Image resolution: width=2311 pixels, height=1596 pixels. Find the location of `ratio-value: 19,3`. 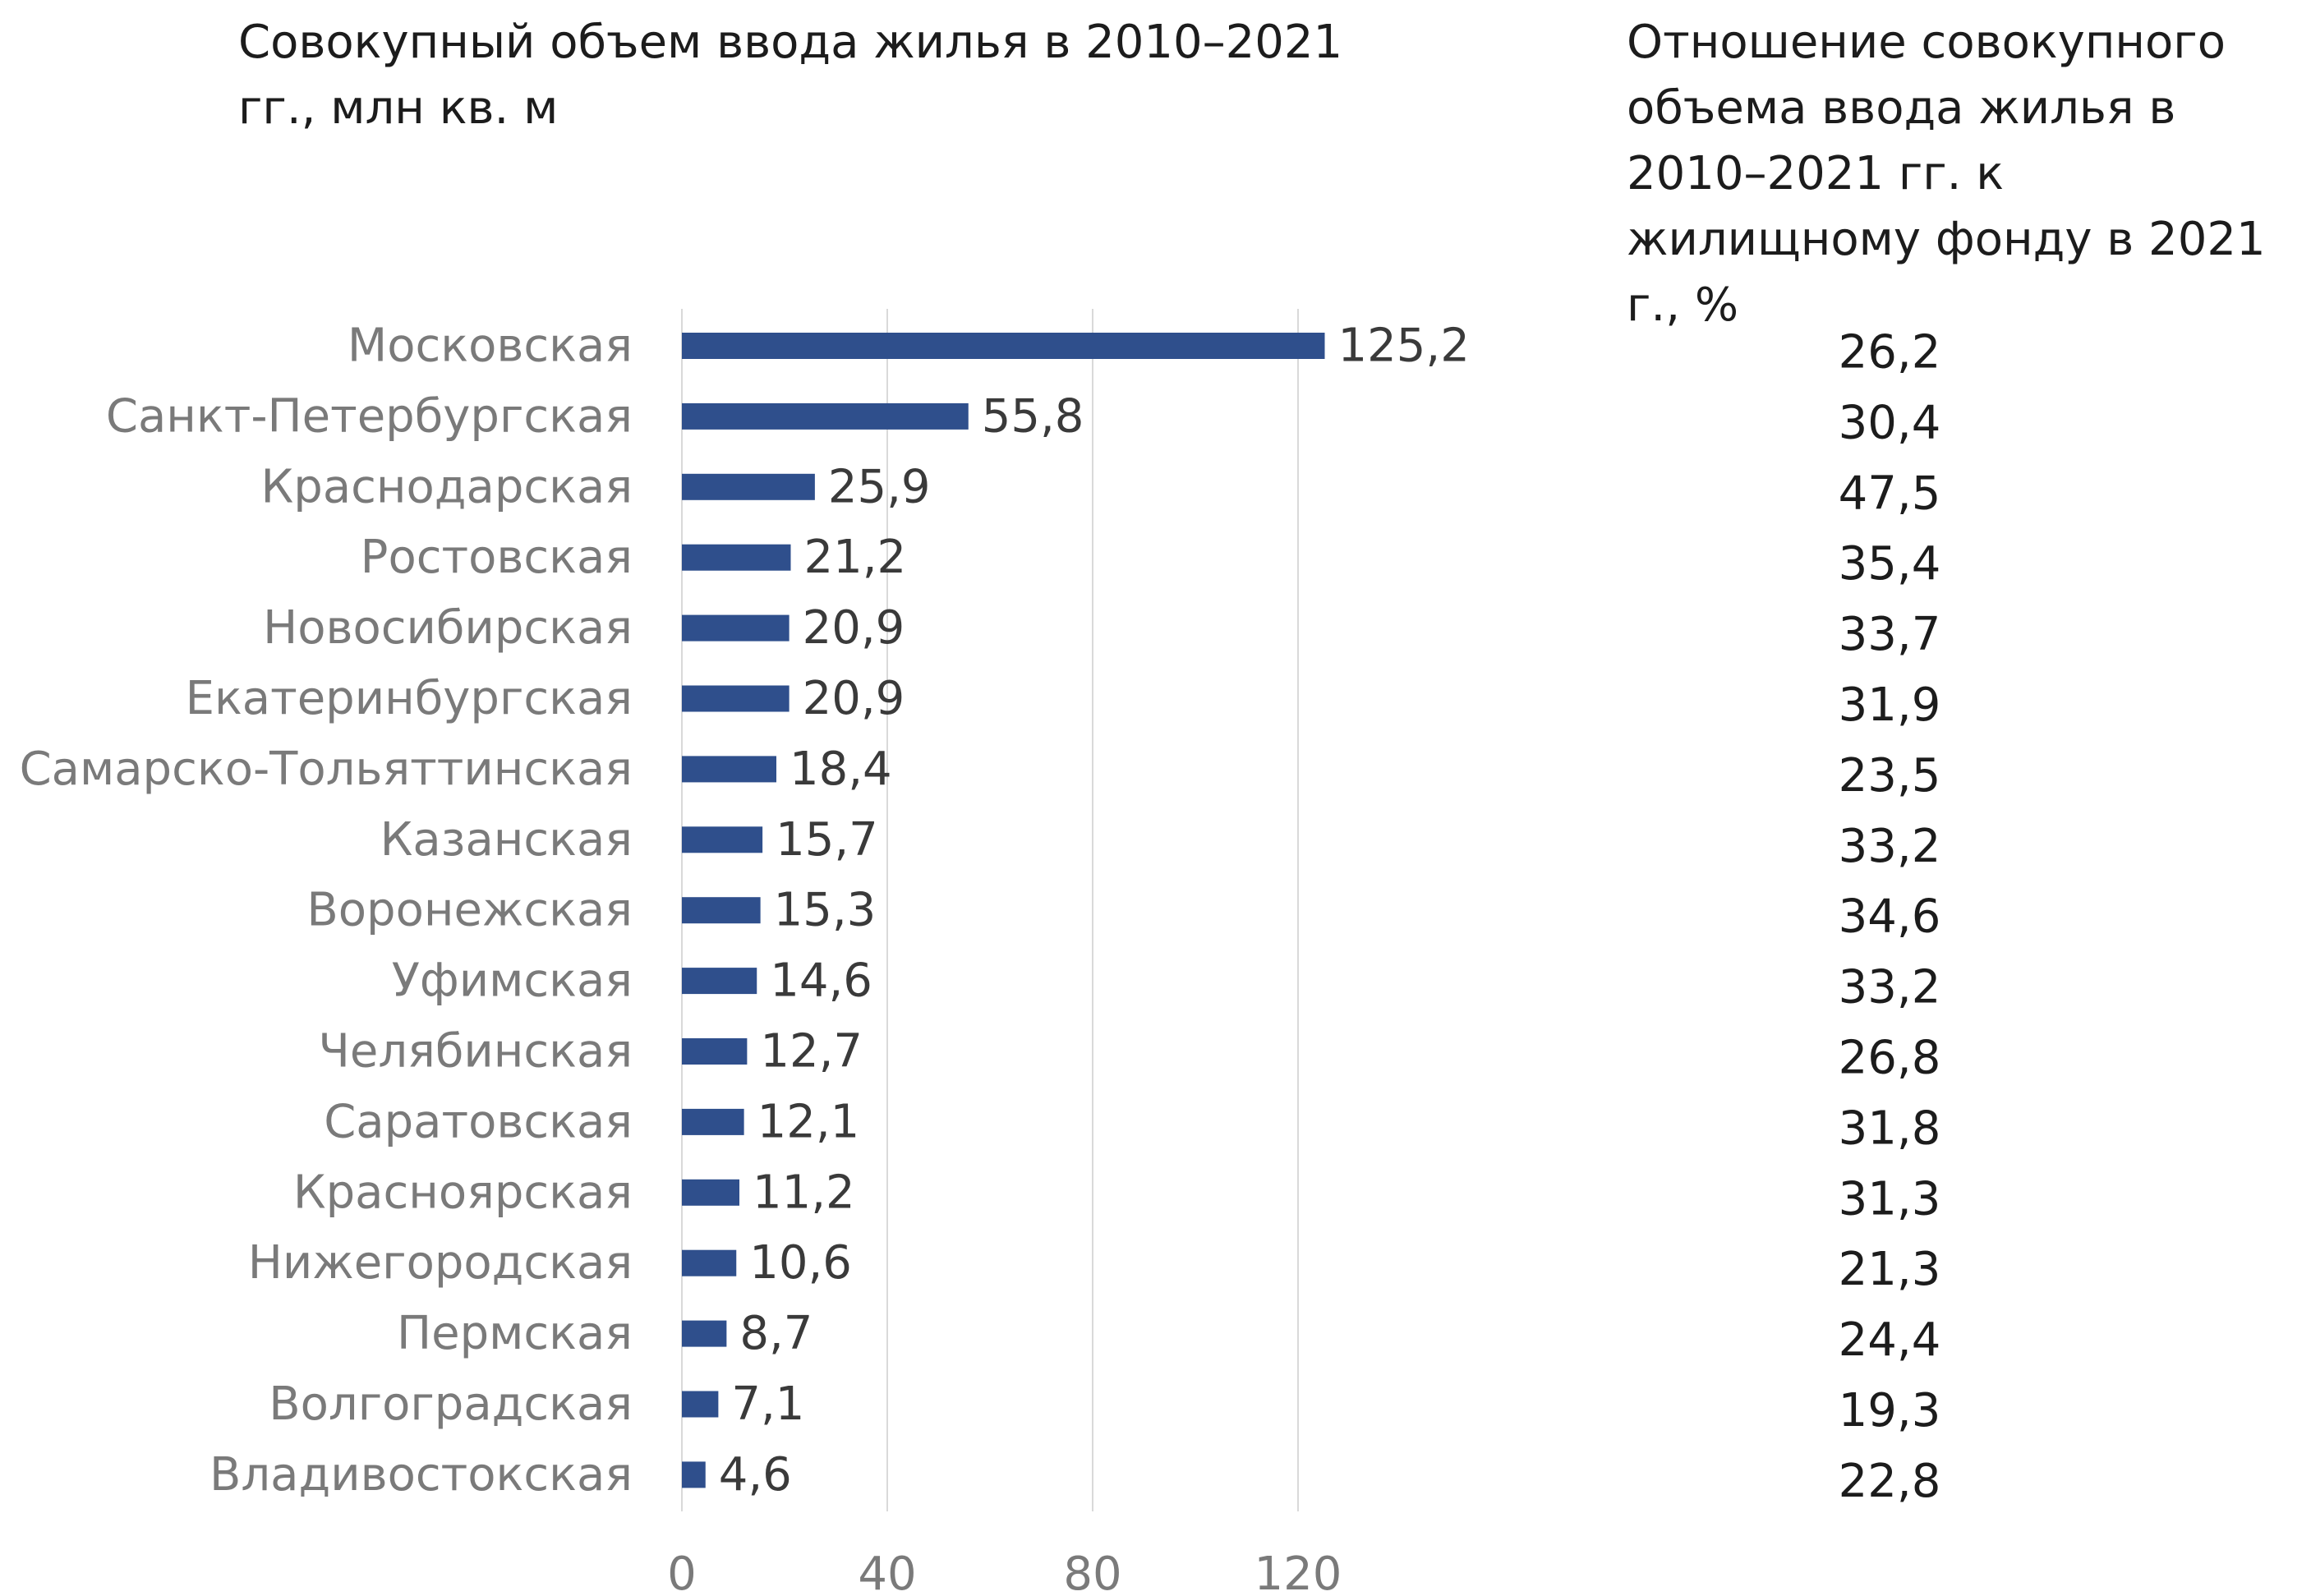

ratio-value: 19,3 is located at coordinates (1890, 1410).